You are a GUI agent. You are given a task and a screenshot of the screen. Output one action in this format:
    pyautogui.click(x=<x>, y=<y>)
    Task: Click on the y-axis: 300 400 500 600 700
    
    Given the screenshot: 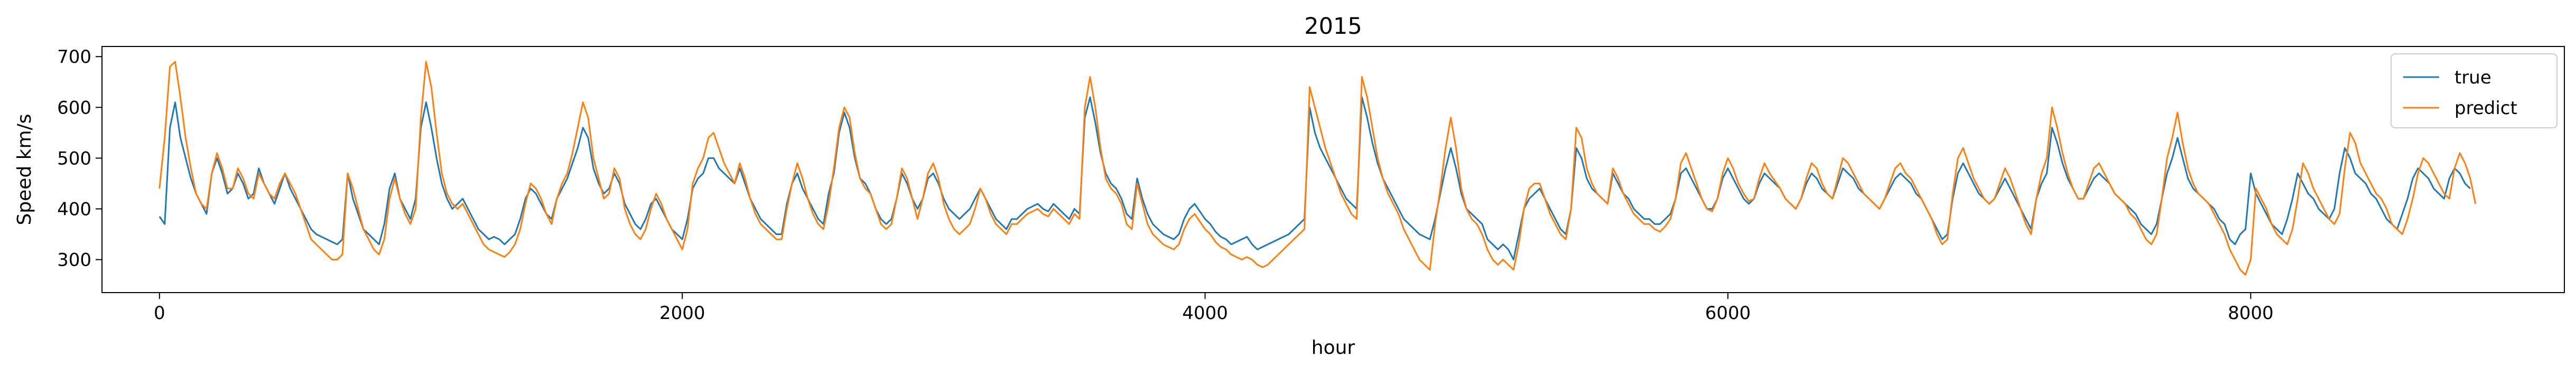 What is the action you would take?
    pyautogui.click(x=80, y=158)
    